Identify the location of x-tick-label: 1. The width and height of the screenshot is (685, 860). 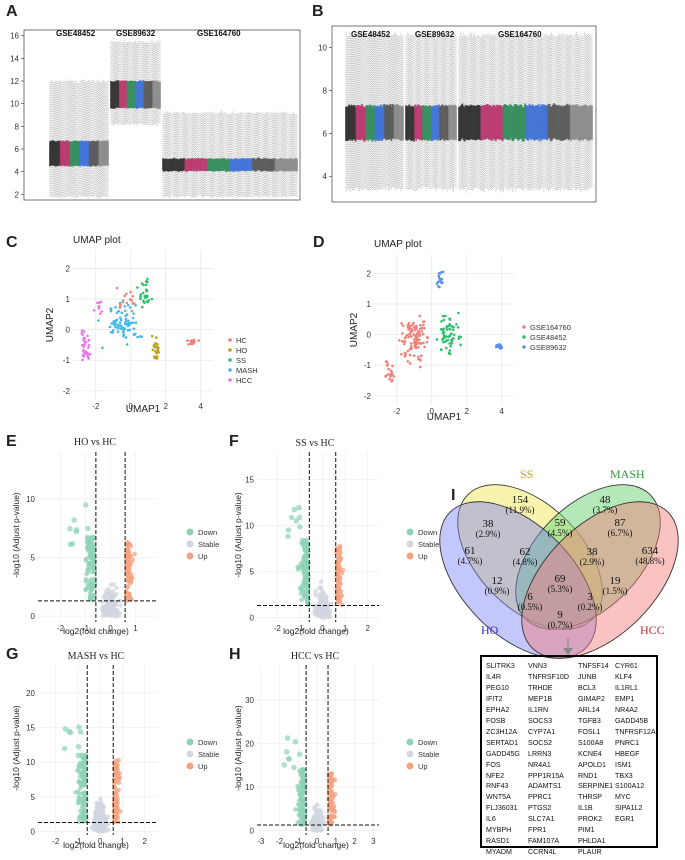
(336, 841).